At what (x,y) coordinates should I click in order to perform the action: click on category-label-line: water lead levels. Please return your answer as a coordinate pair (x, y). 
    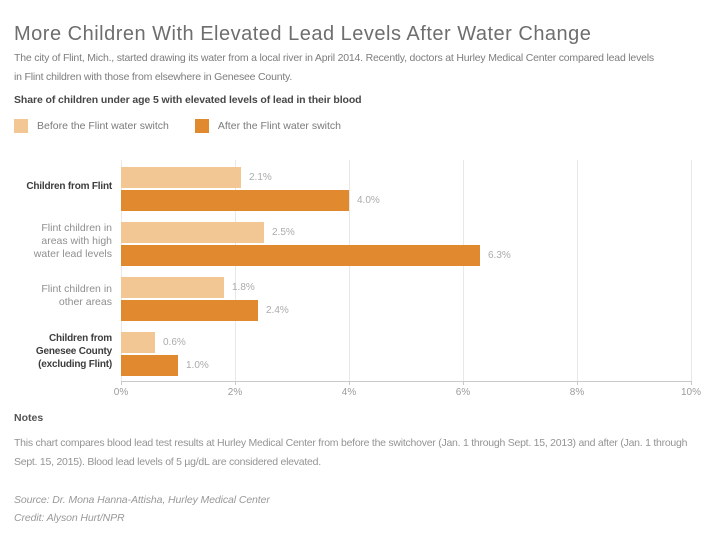
    Looking at the image, I should click on (72, 253).